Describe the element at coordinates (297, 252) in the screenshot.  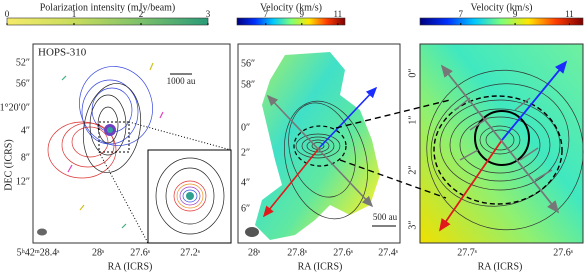
I see `x-tick-label: 27.8ˢ` at that location.